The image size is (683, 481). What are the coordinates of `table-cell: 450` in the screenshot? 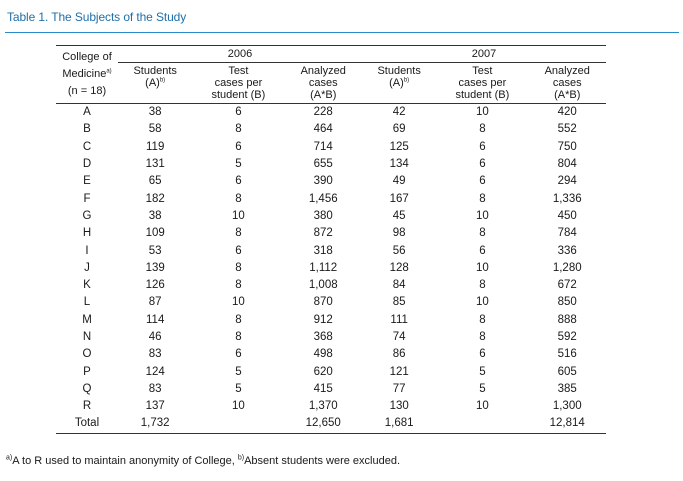 It's located at (567, 215).